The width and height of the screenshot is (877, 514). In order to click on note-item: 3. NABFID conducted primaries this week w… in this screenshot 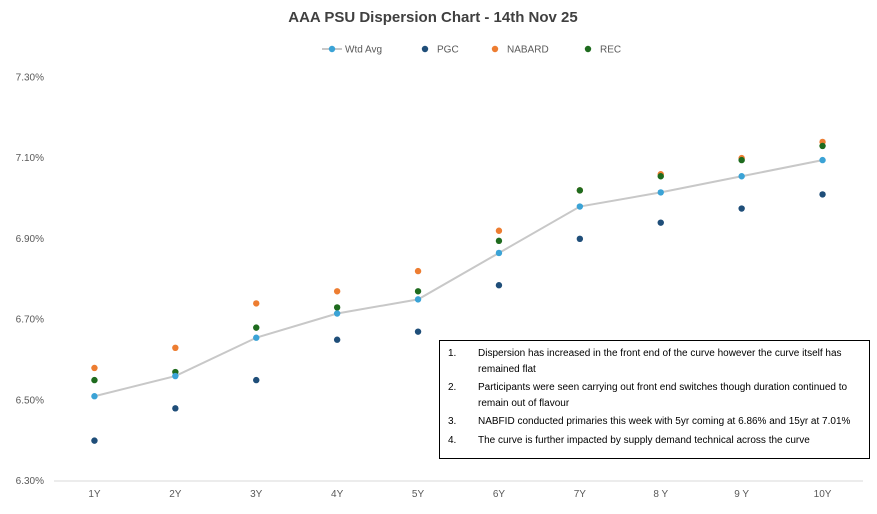, I will do `click(654, 422)`.